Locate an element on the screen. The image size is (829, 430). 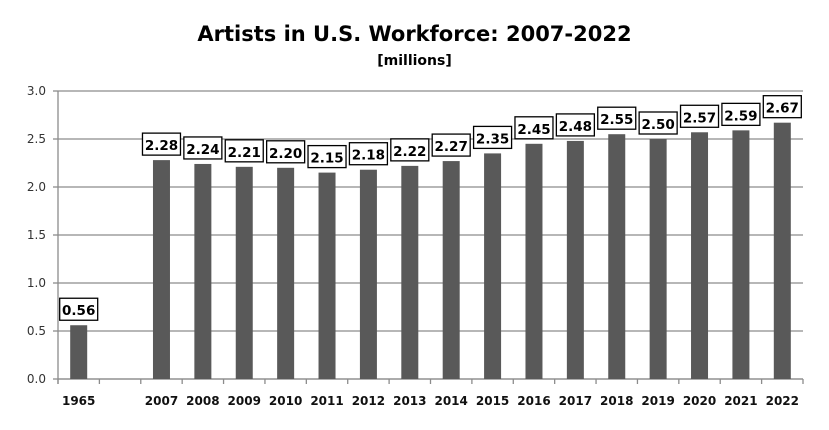
data-label: 2.57 is located at coordinates (699, 118).